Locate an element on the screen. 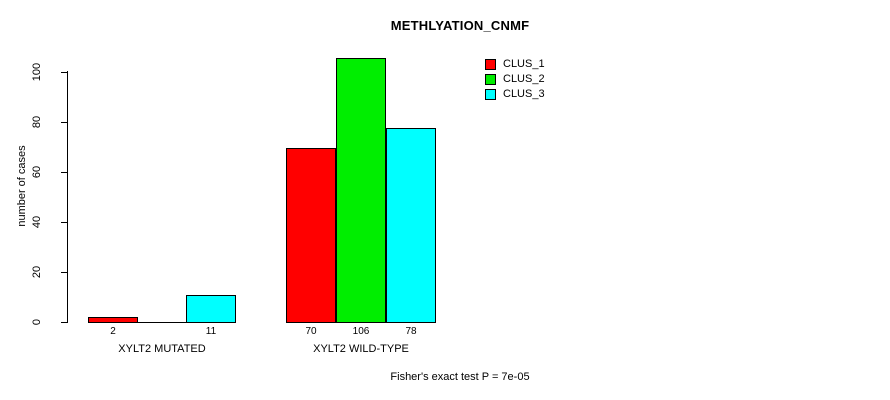 This screenshot has width=890, height=400. bar-value-wildtype-clus1: 70 is located at coordinates (311, 331).